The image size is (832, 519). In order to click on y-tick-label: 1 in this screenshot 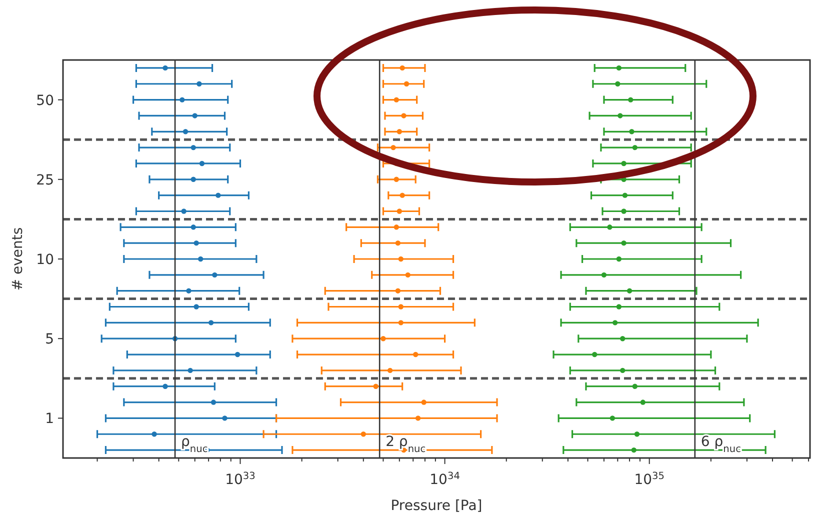, I will do `click(49, 419)`.